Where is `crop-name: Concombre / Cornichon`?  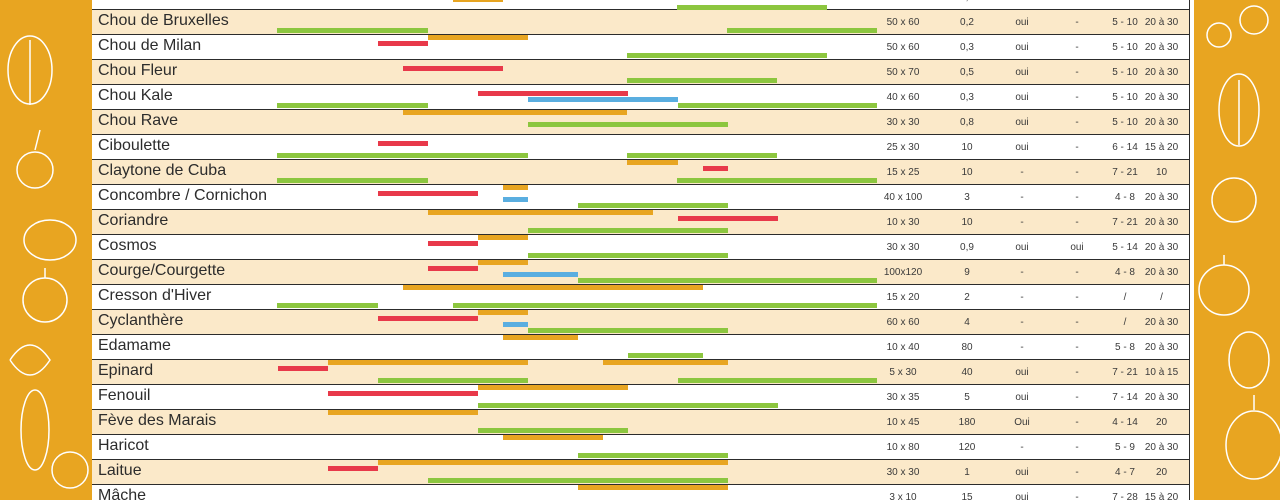
crop-name: Concombre / Cornichon is located at coordinates (182, 195).